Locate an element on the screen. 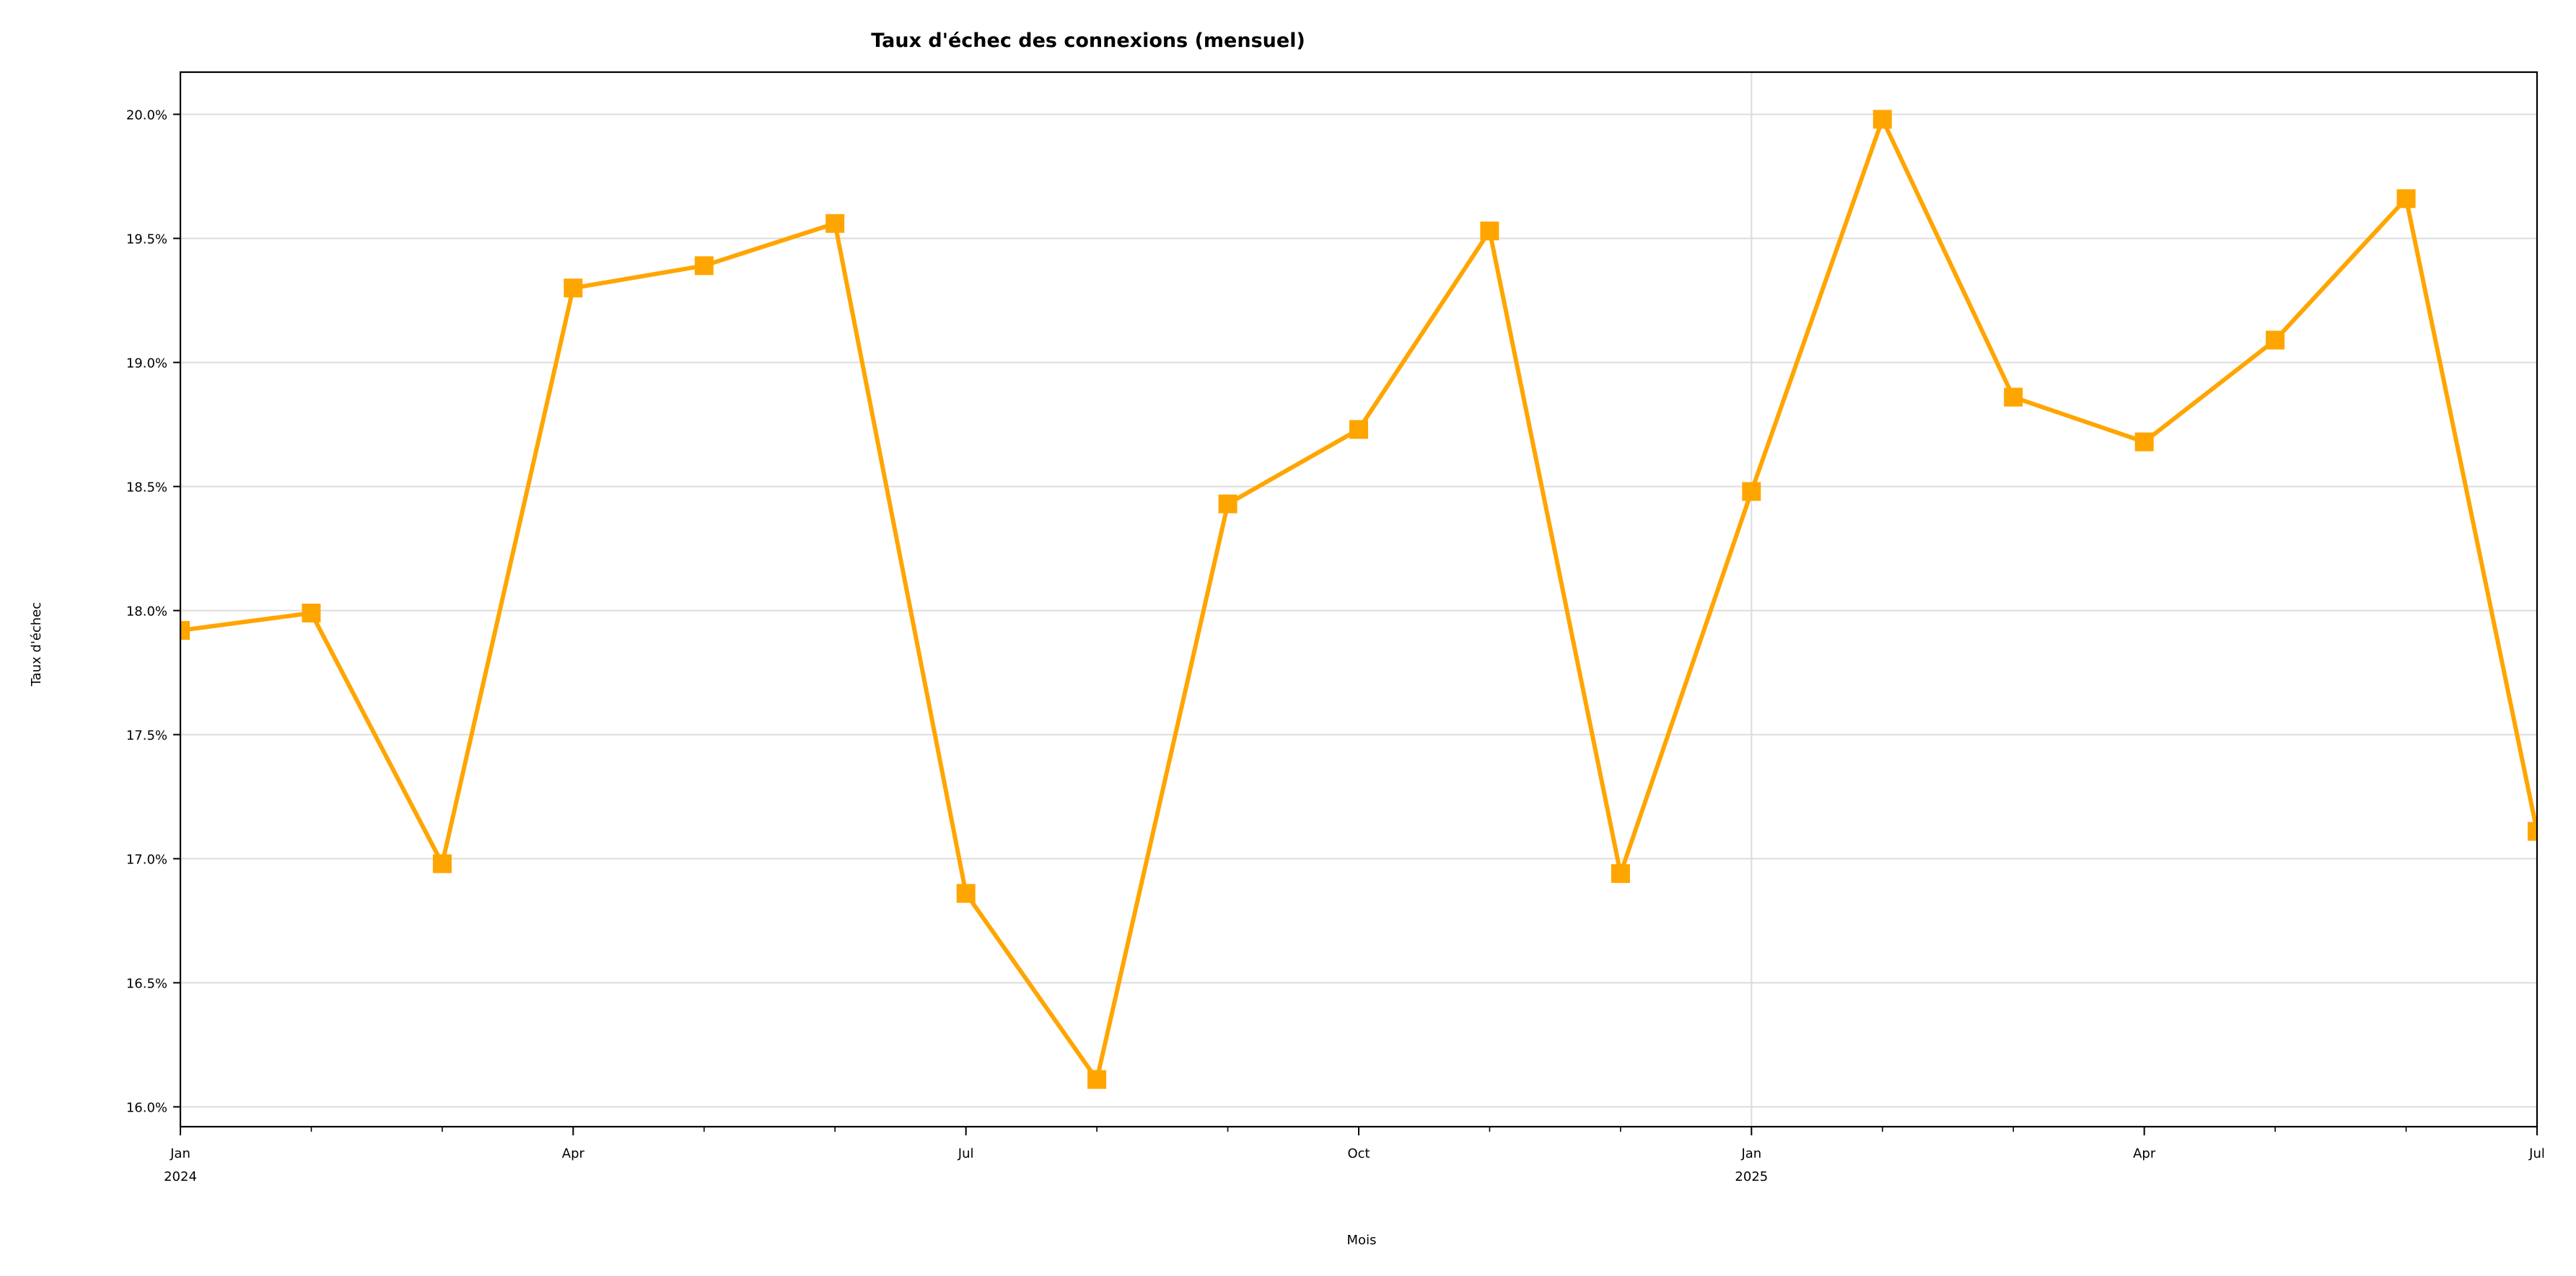 The width and height of the screenshot is (2576, 1276). x-axis-label: Mois is located at coordinates (1362, 1240).